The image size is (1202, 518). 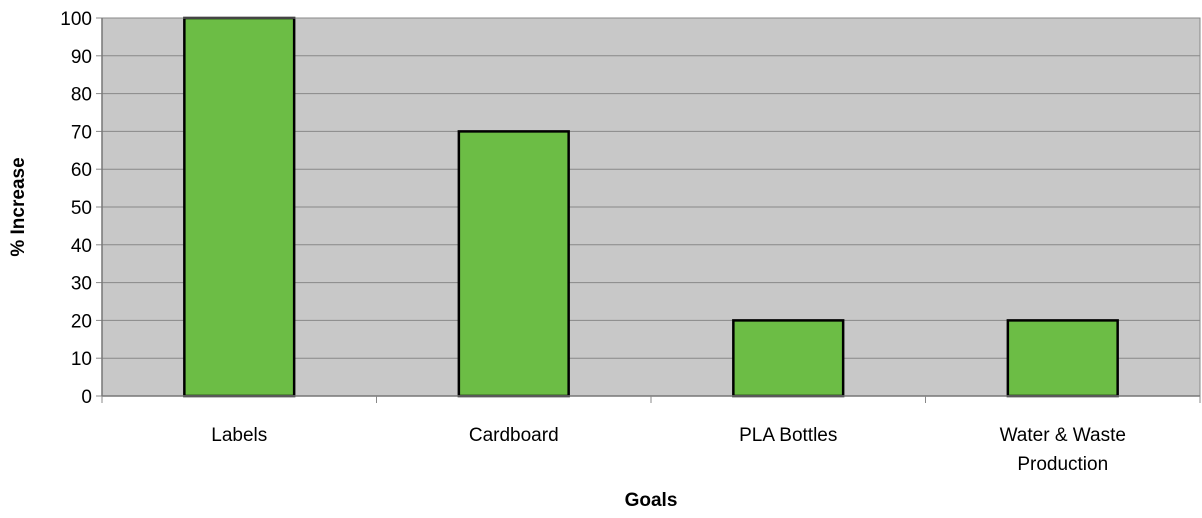 I want to click on y-tick-label: 40, so click(x=81, y=246).